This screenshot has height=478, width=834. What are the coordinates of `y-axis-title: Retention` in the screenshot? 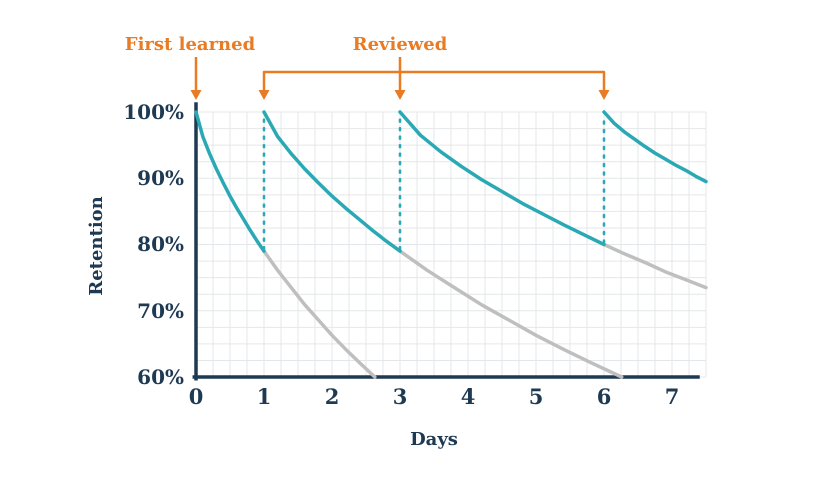 It's located at (96, 246).